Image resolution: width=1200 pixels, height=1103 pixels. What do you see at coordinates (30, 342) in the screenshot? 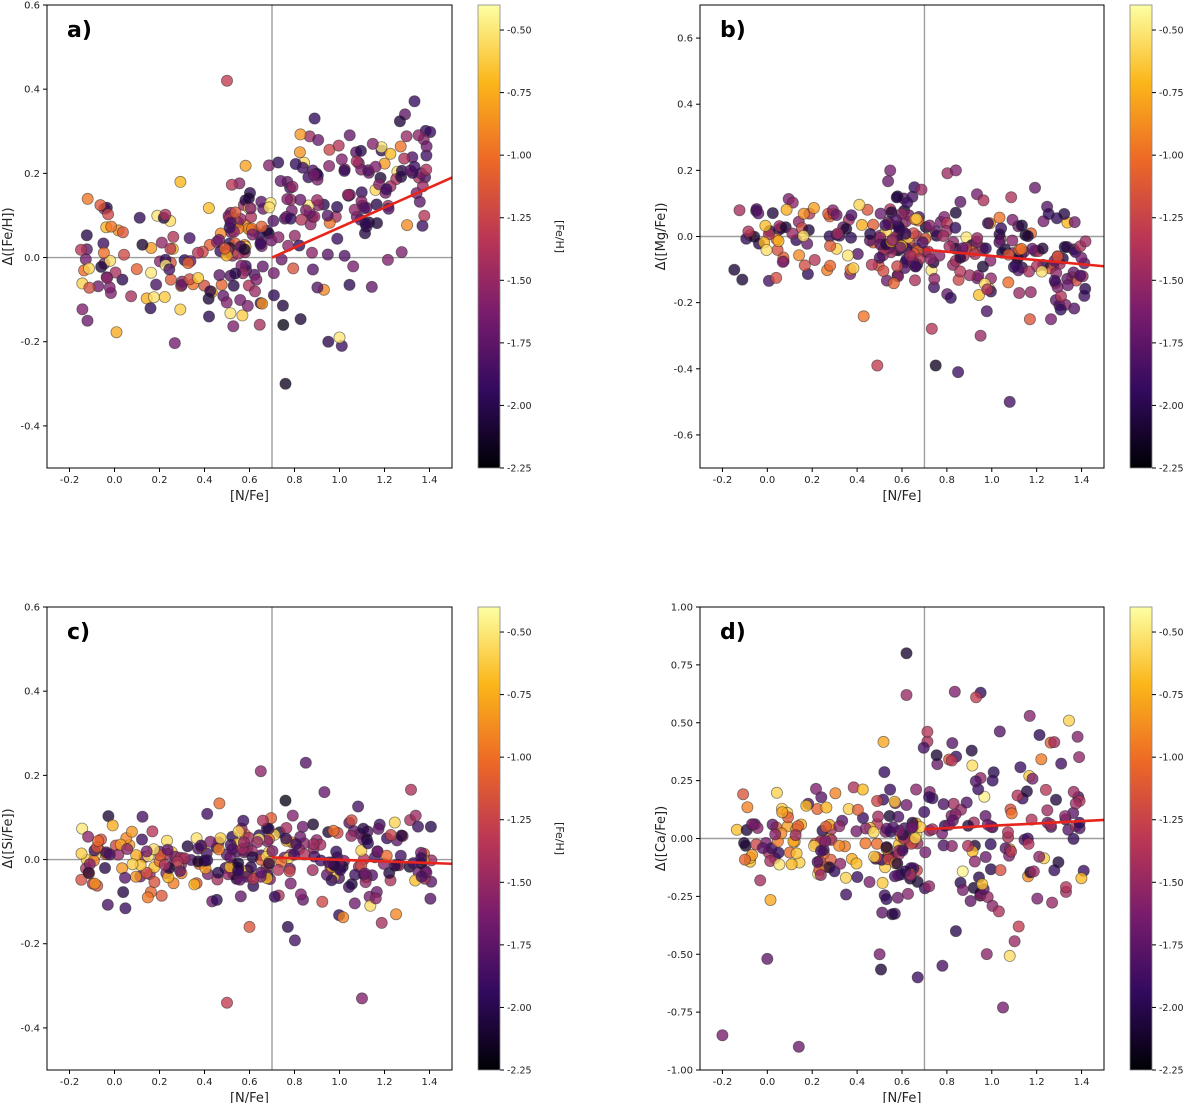
I see `y-tick-label: -0.2` at bounding box center [30, 342].